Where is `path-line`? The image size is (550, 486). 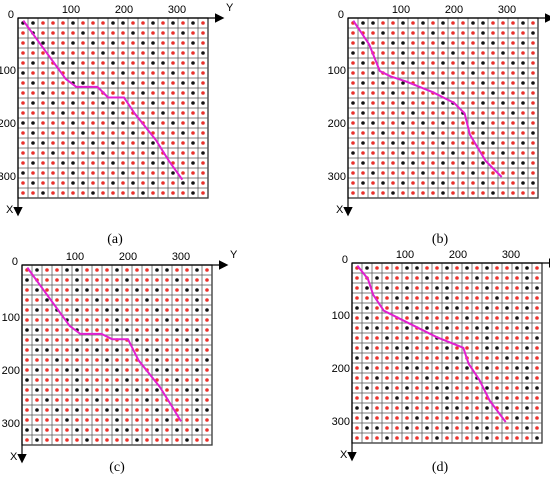
path-line is located at coordinates (427, 99).